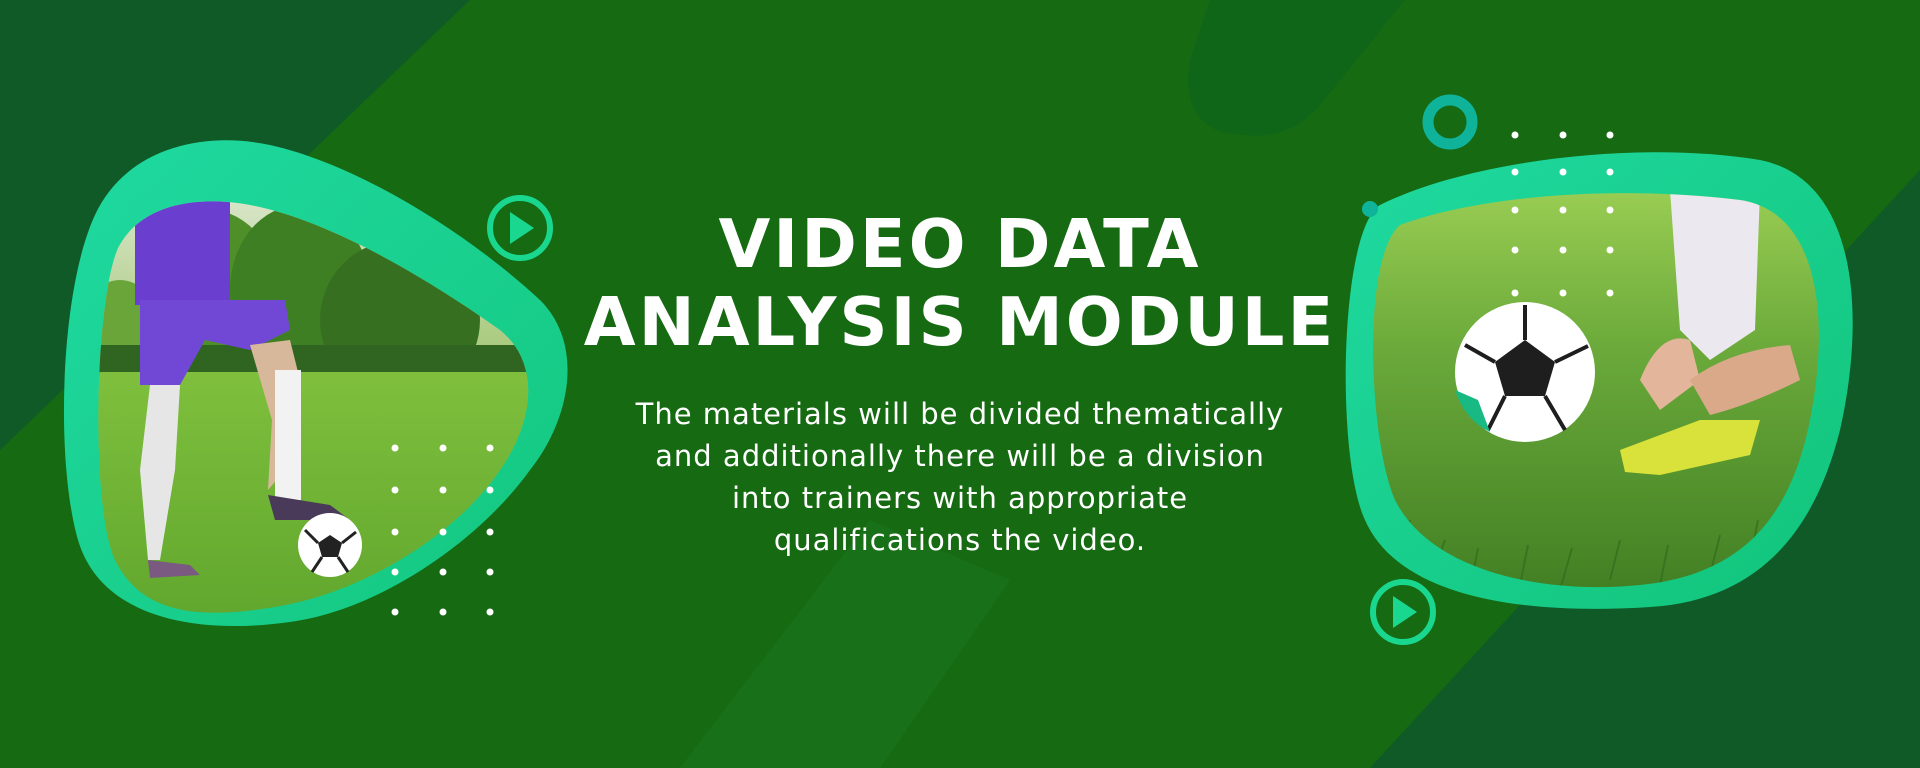 This screenshot has height=768, width=1920. Describe the element at coordinates (1562, 214) in the screenshot. I see `right-dots-pattern` at that location.